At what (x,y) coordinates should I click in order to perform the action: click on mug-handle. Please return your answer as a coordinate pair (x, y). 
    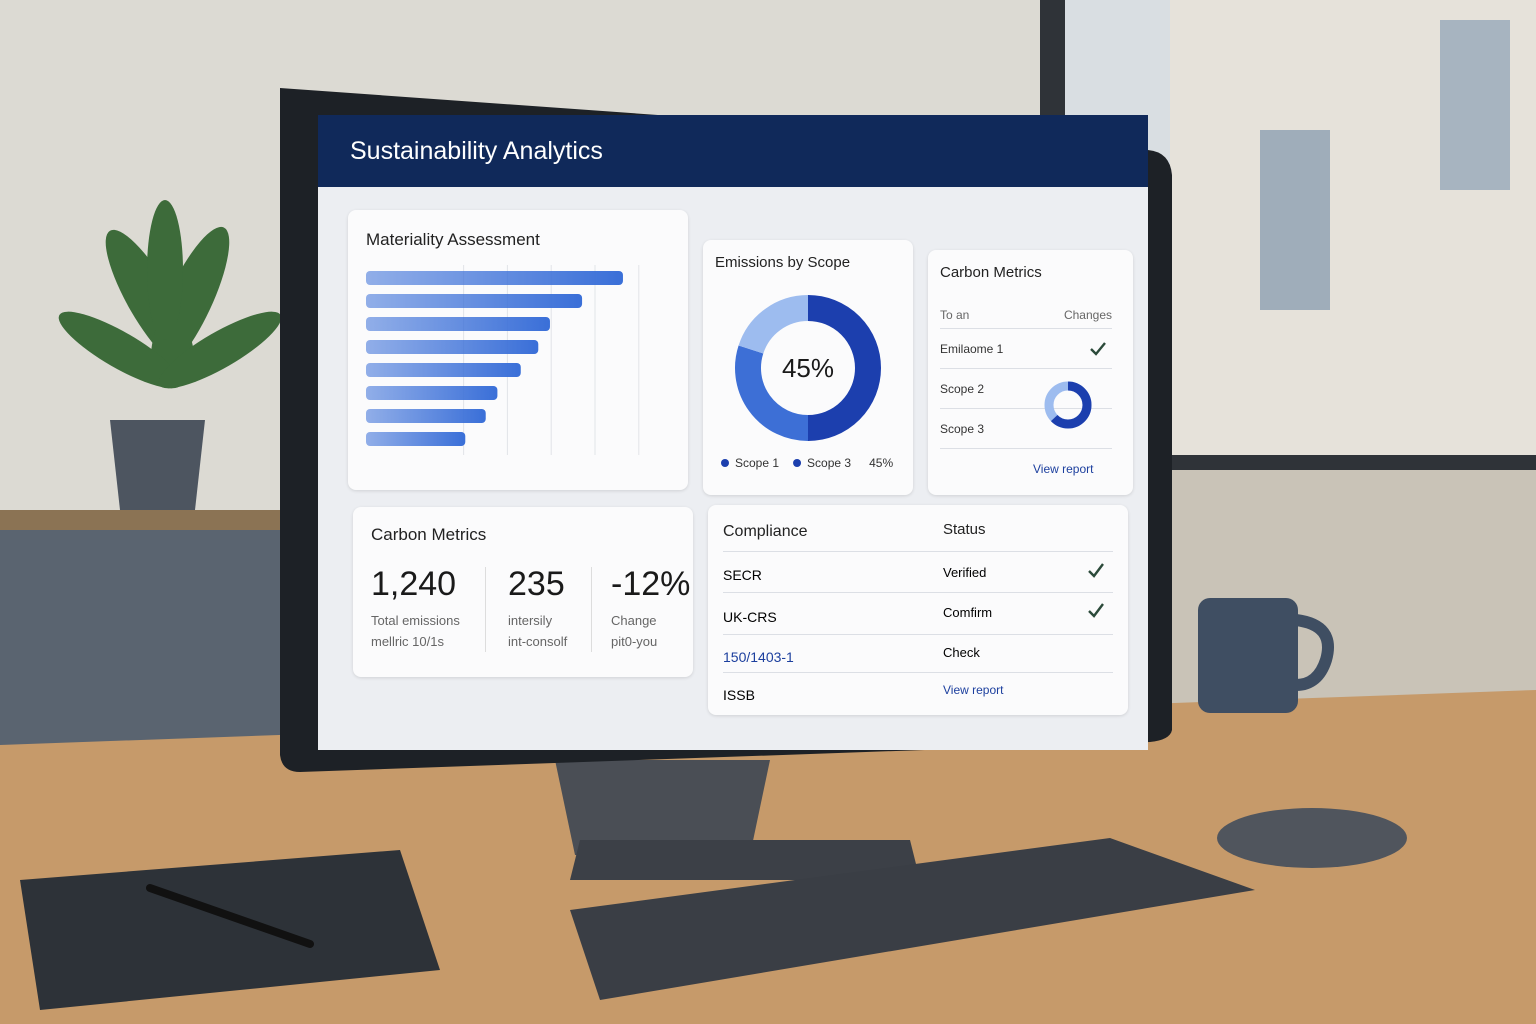
    Looking at the image, I should click on (1314, 652).